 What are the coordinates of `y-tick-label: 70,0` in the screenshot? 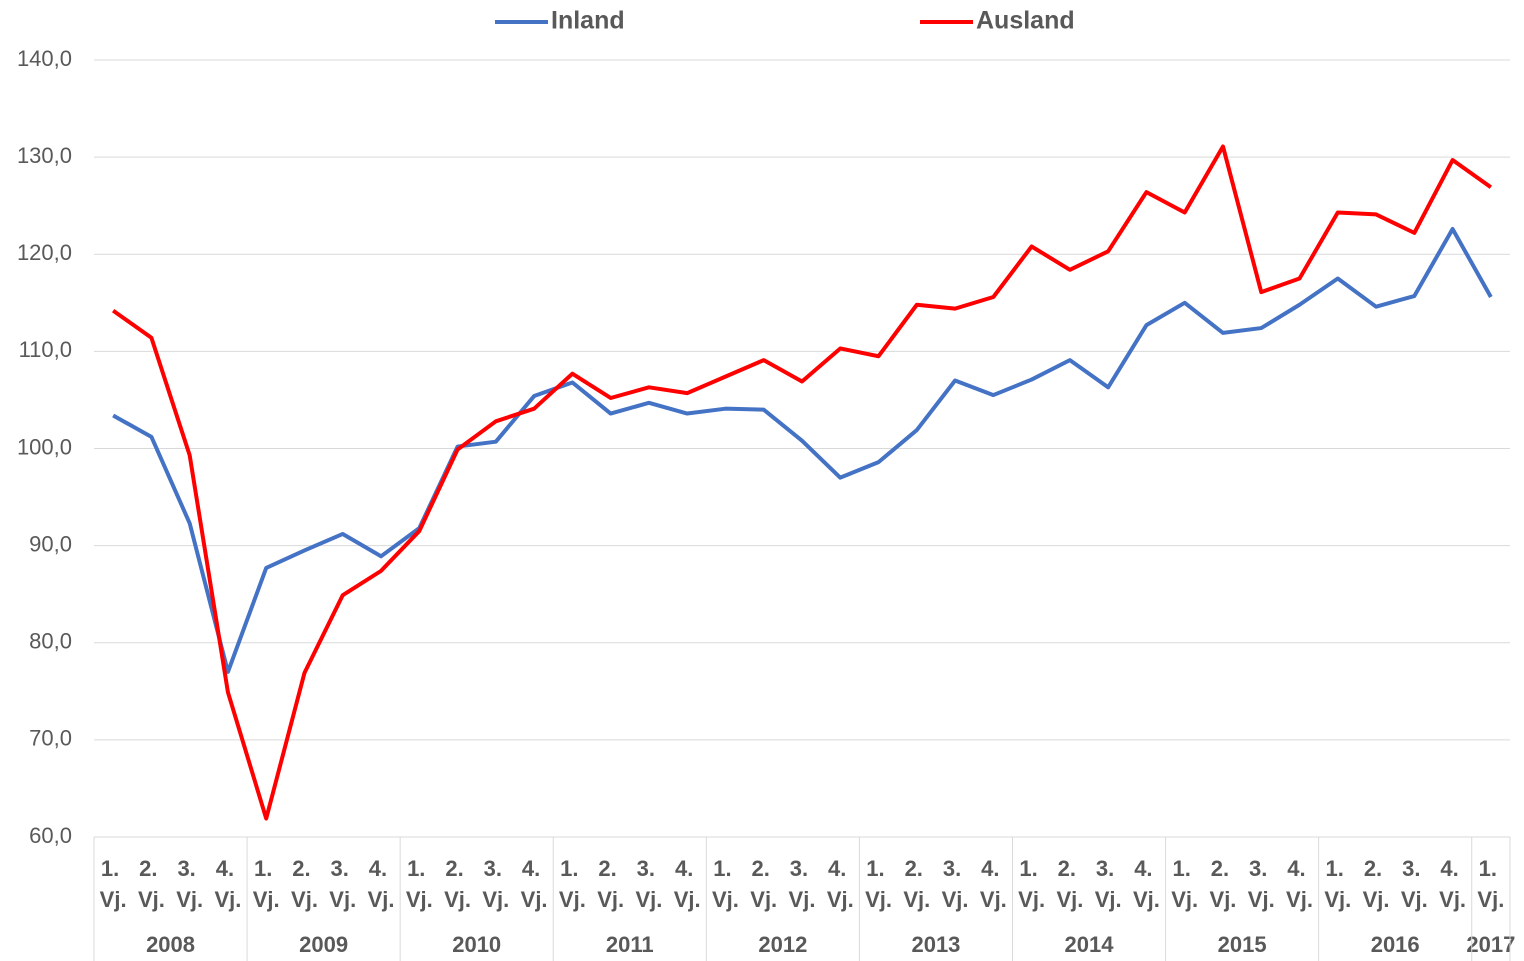 It's located at (50, 738).